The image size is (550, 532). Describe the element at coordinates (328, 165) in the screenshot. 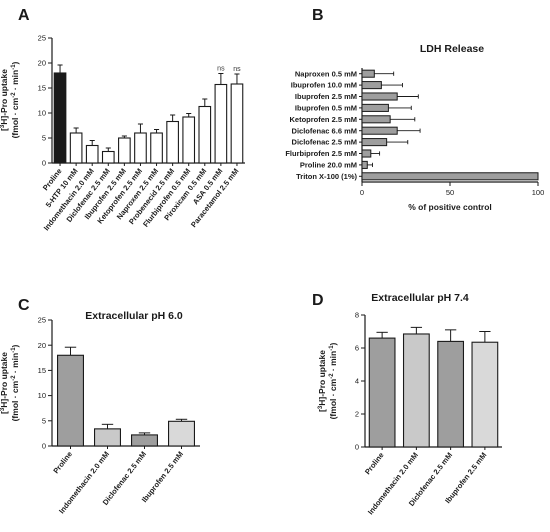

I see `y-tick-label: Proline 20.0 mM` at that location.